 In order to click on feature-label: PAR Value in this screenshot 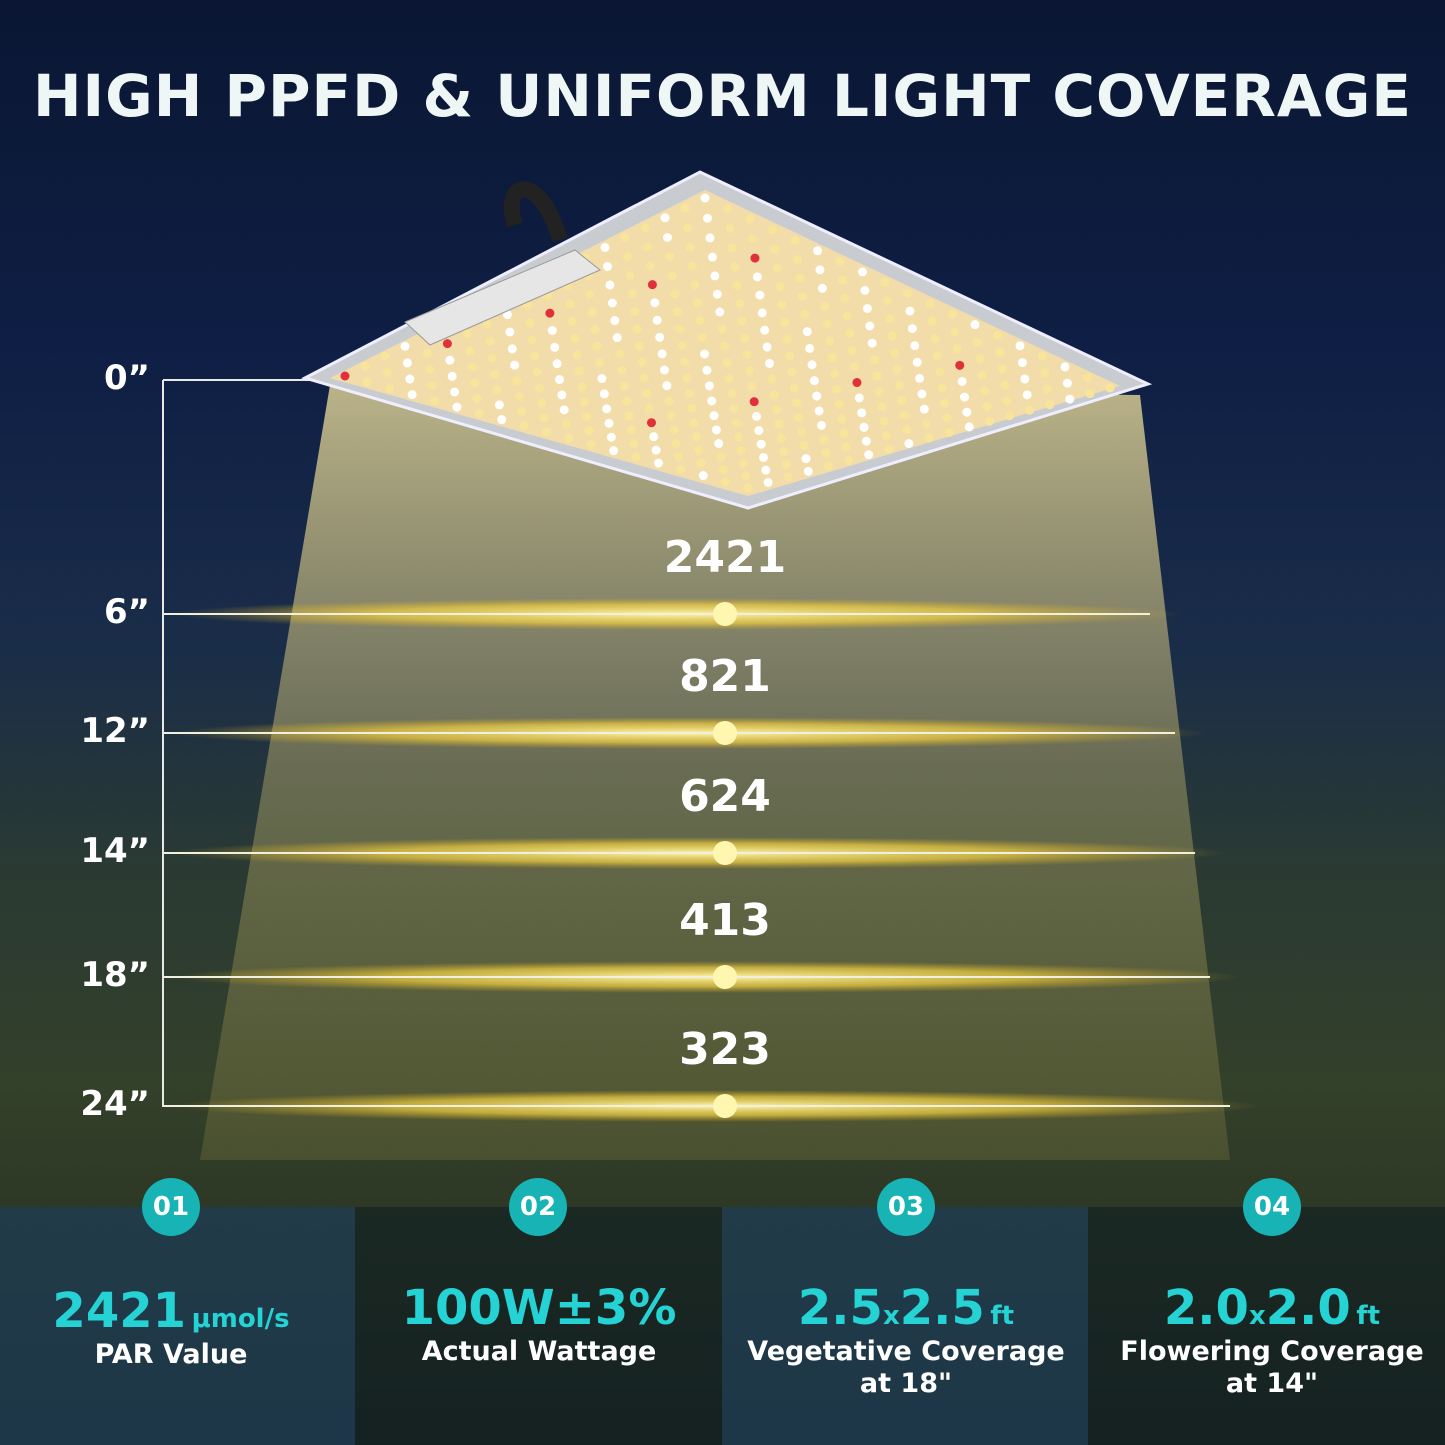, I will do `click(171, 1354)`.